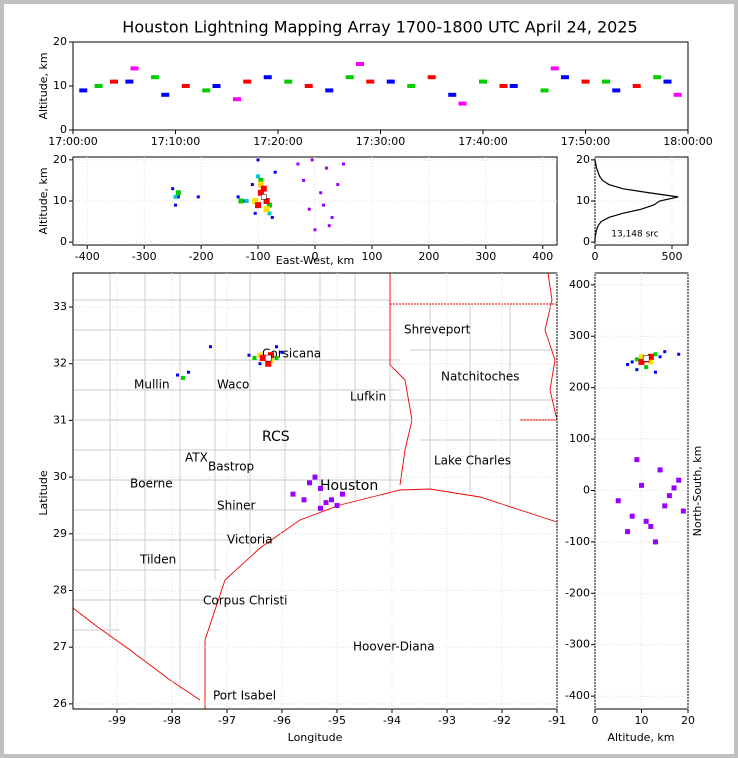  Describe the element at coordinates (380, 141) in the screenshot. I see `x-tick-label: 17:30:00` at that location.